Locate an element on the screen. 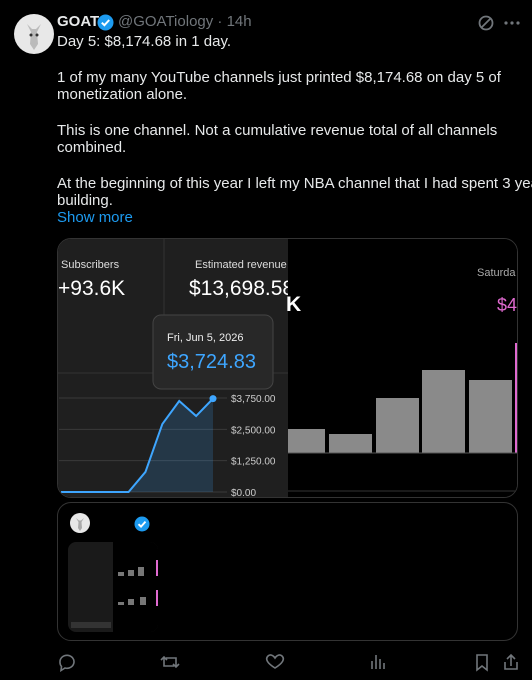 The width and height of the screenshot is (532, 680). text-line: building. is located at coordinates (85, 200).